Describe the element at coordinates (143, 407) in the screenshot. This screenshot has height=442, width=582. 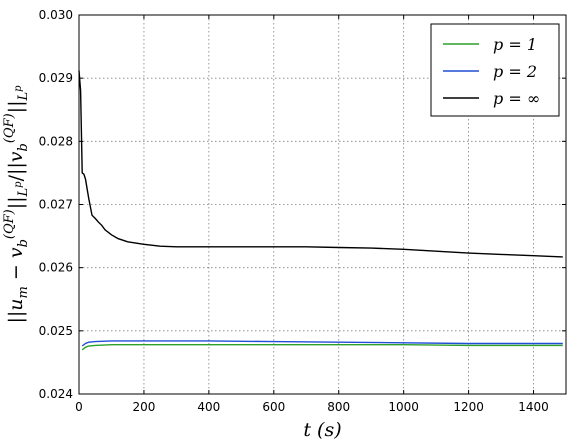
I see `x-tick-label: 200` at that location.